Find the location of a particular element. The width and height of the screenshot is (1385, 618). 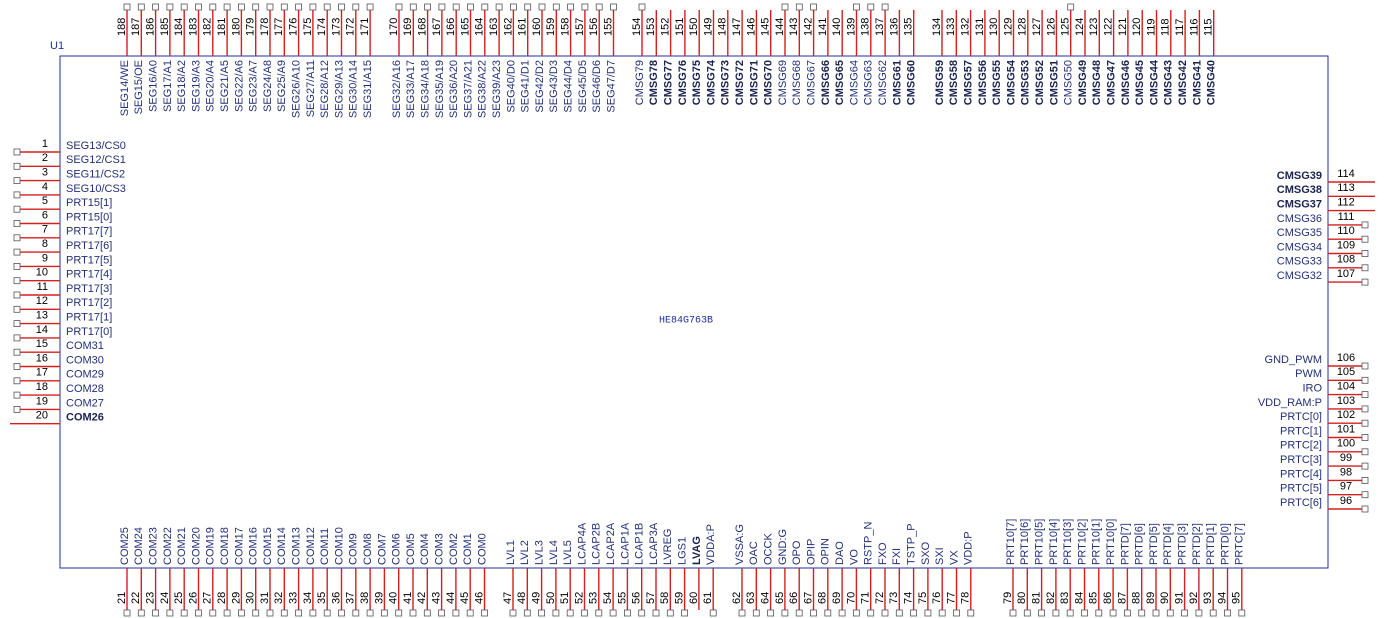

pin-name: COM14 is located at coordinates (282, 546).